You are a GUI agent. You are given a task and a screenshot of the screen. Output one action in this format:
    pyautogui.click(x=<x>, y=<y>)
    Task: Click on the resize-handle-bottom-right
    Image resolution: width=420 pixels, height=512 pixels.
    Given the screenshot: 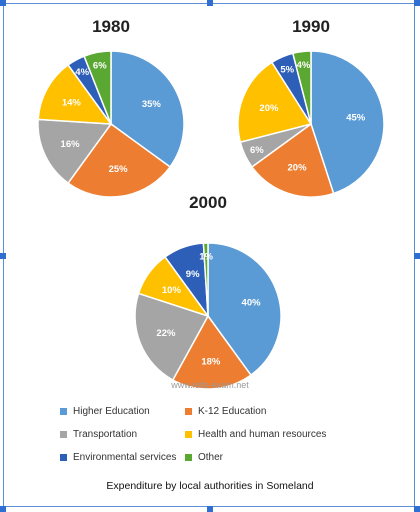 What is the action you would take?
    pyautogui.click(x=417, y=509)
    